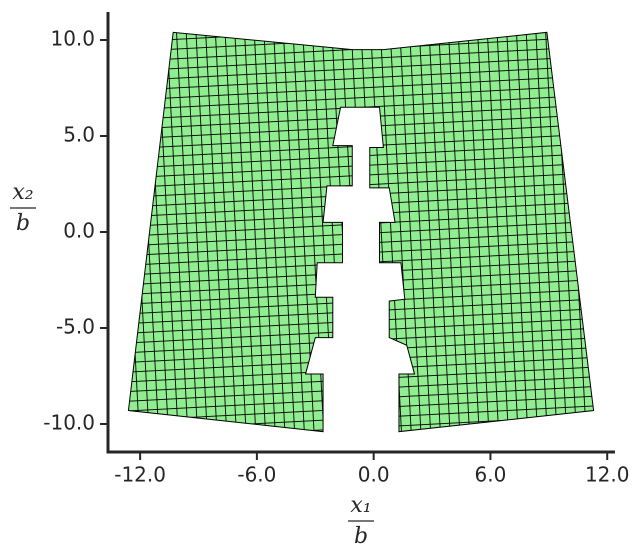  What do you see at coordinates (23, 223) in the screenshot?
I see `y-label-denominator: b` at bounding box center [23, 223].